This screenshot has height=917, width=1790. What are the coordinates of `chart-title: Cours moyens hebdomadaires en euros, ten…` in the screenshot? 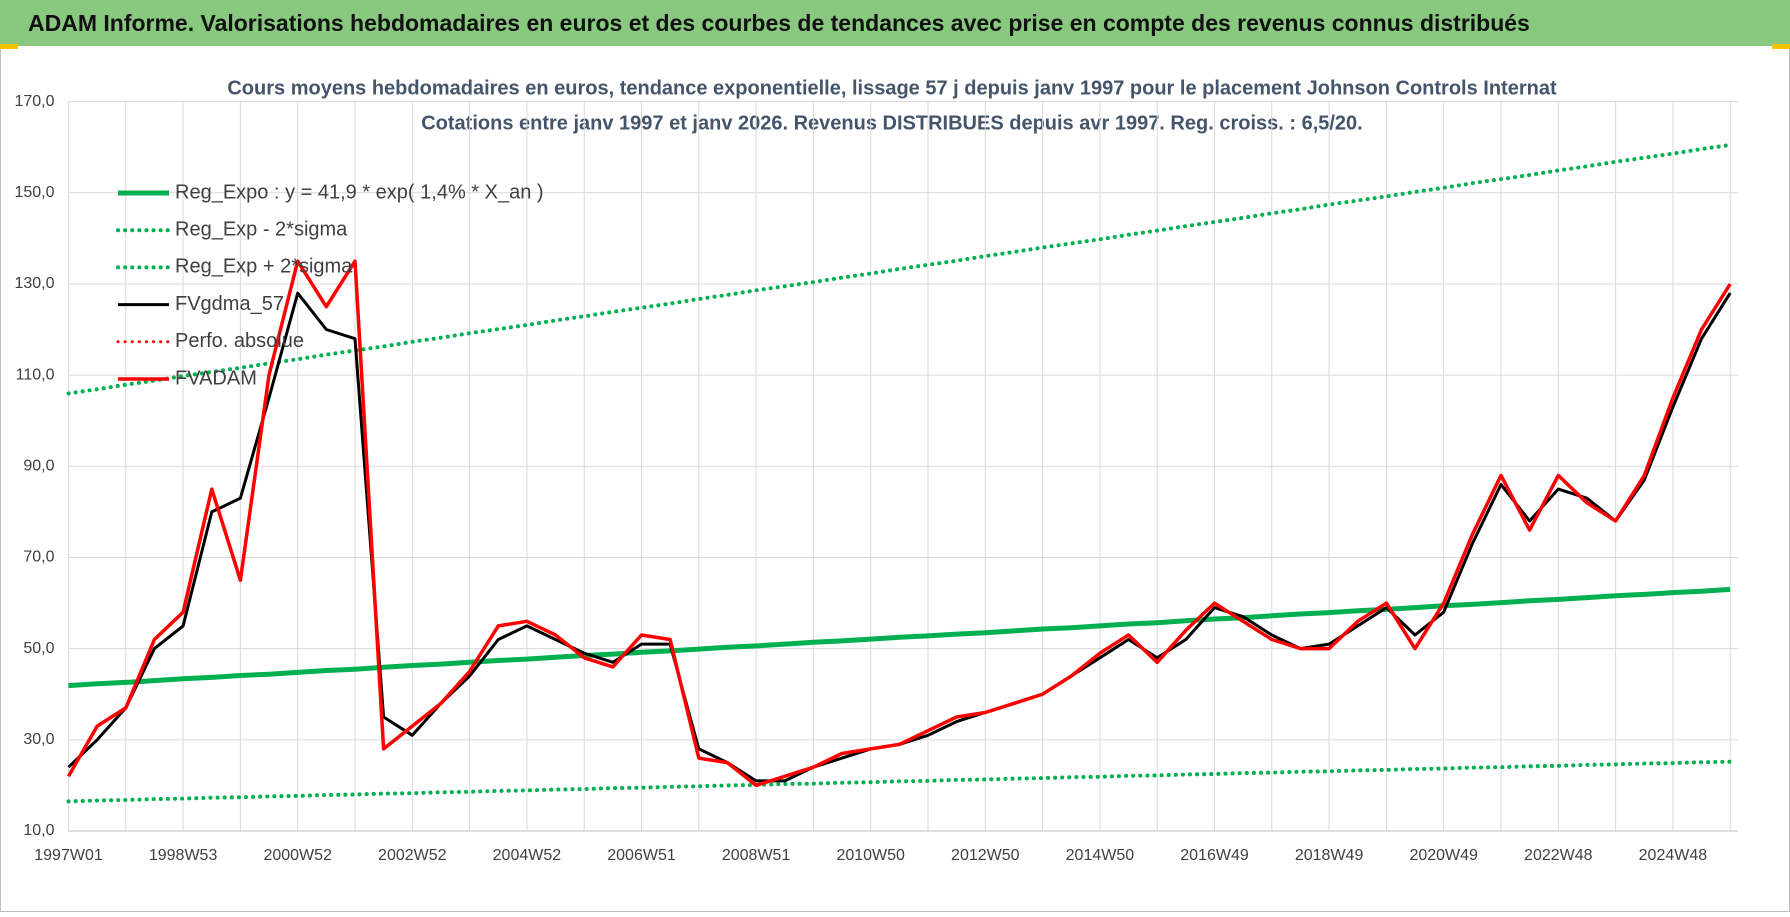 It's located at (892, 88).